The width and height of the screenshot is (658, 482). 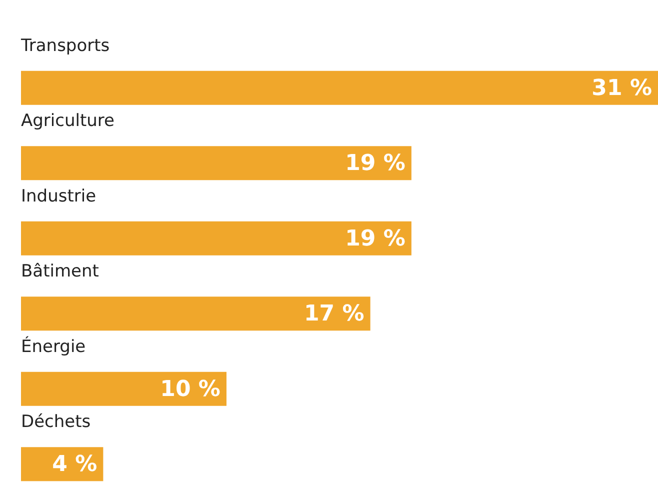 What do you see at coordinates (65, 46) in the screenshot?
I see `y-tick-label: Transports` at bounding box center [65, 46].